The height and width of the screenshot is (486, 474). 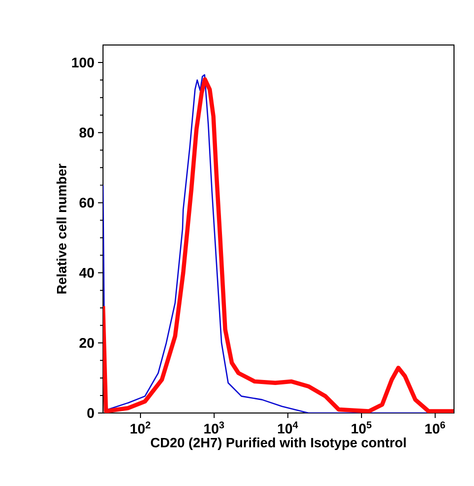 What do you see at coordinates (90, 413) in the screenshot?
I see `y-tick-label: 0` at bounding box center [90, 413].